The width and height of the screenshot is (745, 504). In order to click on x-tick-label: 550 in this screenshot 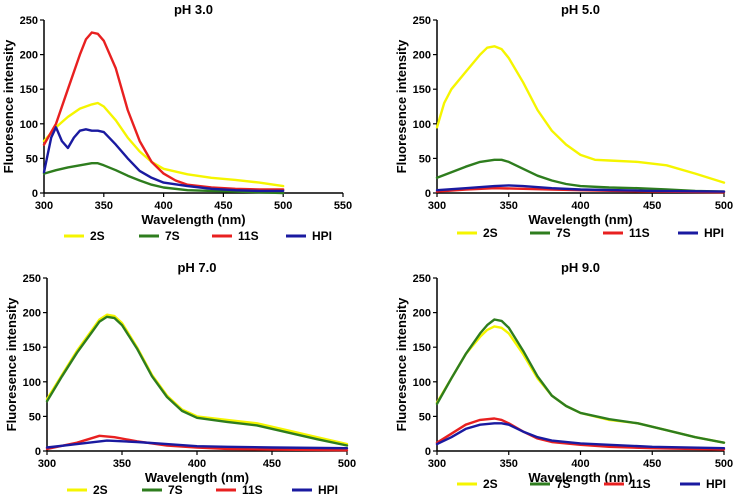, I will do `click(343, 206)`.